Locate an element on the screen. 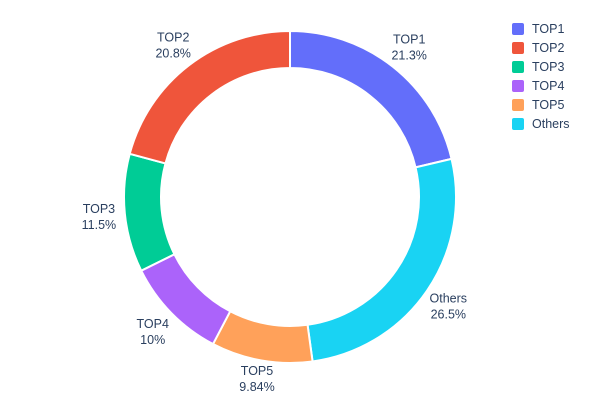  legend-item-TOP3: TOP3 is located at coordinates (541, 67).